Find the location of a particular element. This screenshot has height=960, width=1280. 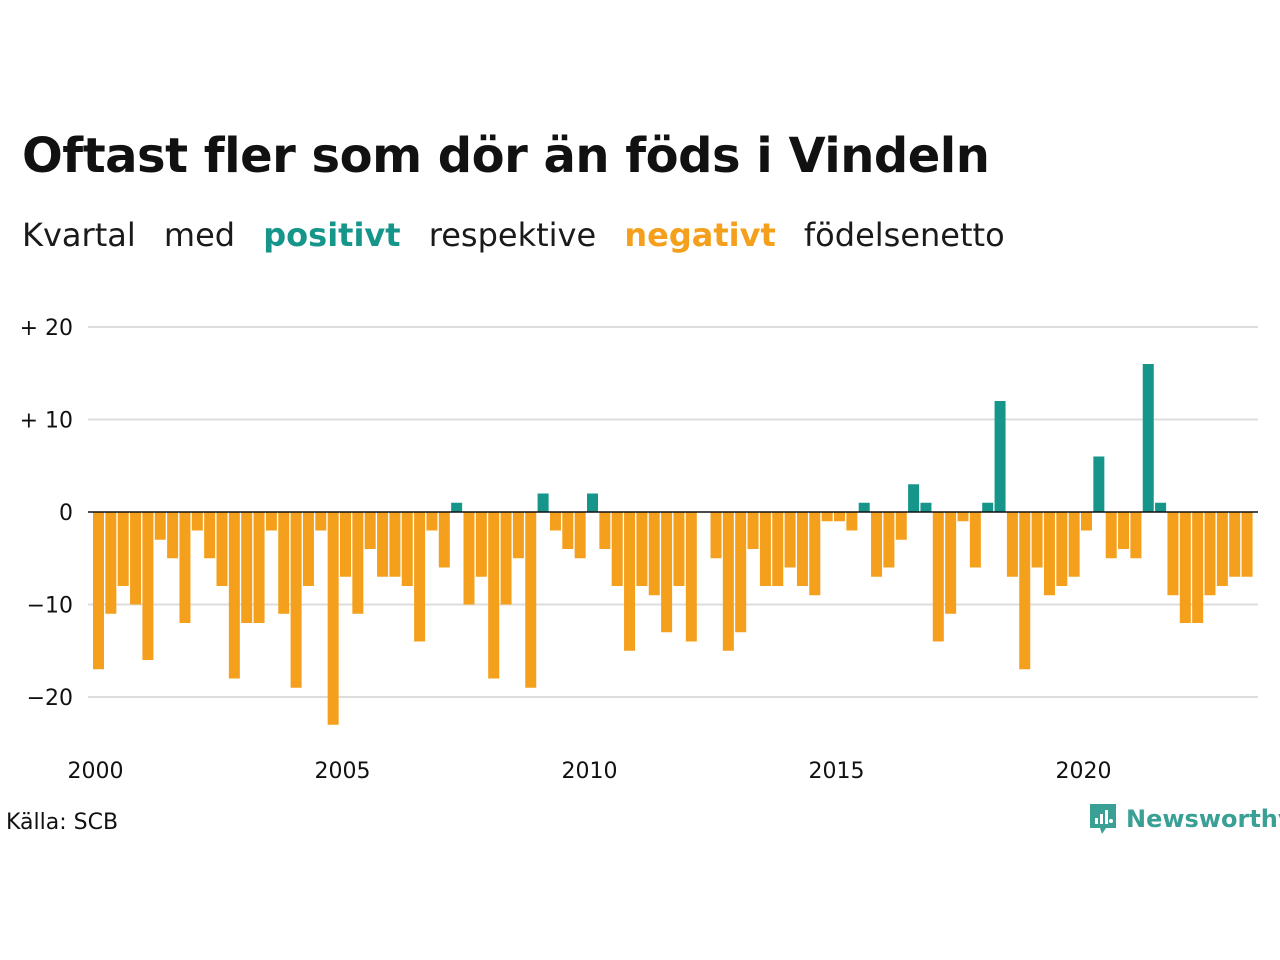

subtitle-word-med: med is located at coordinates (199, 235).